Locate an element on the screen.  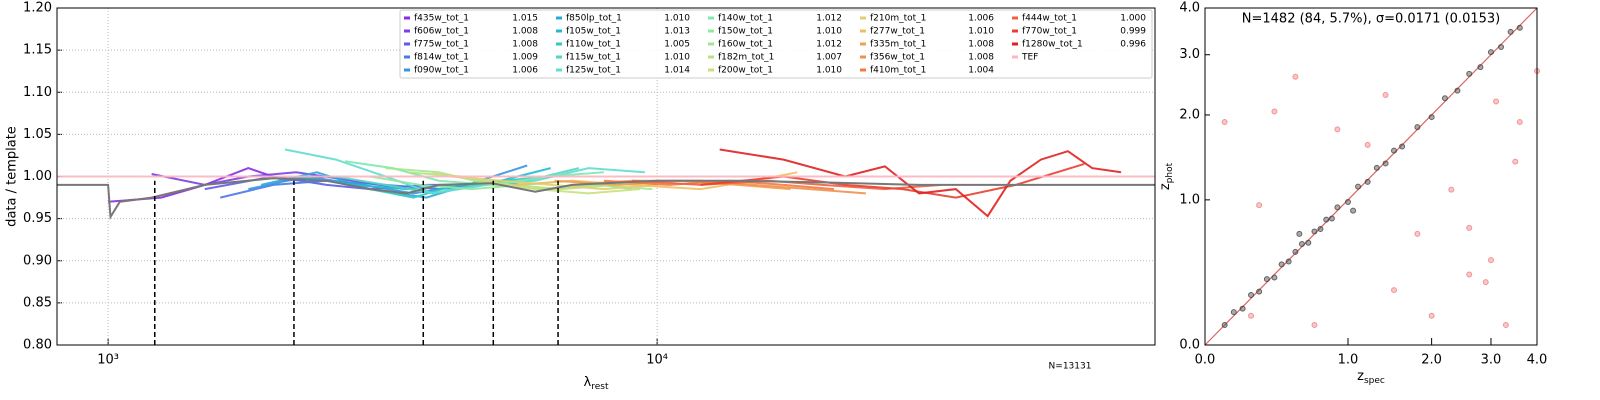
legend-box is located at coordinates (776, 44).